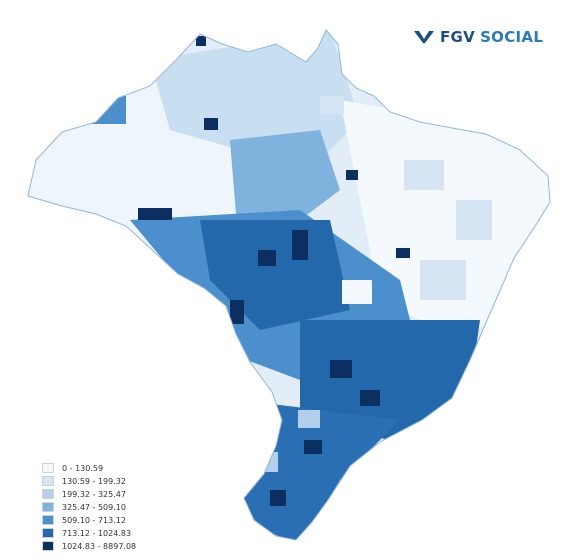 This screenshot has width=584, height=560. I want to click on legend-label: 130.59 - 199.32, so click(94, 481).